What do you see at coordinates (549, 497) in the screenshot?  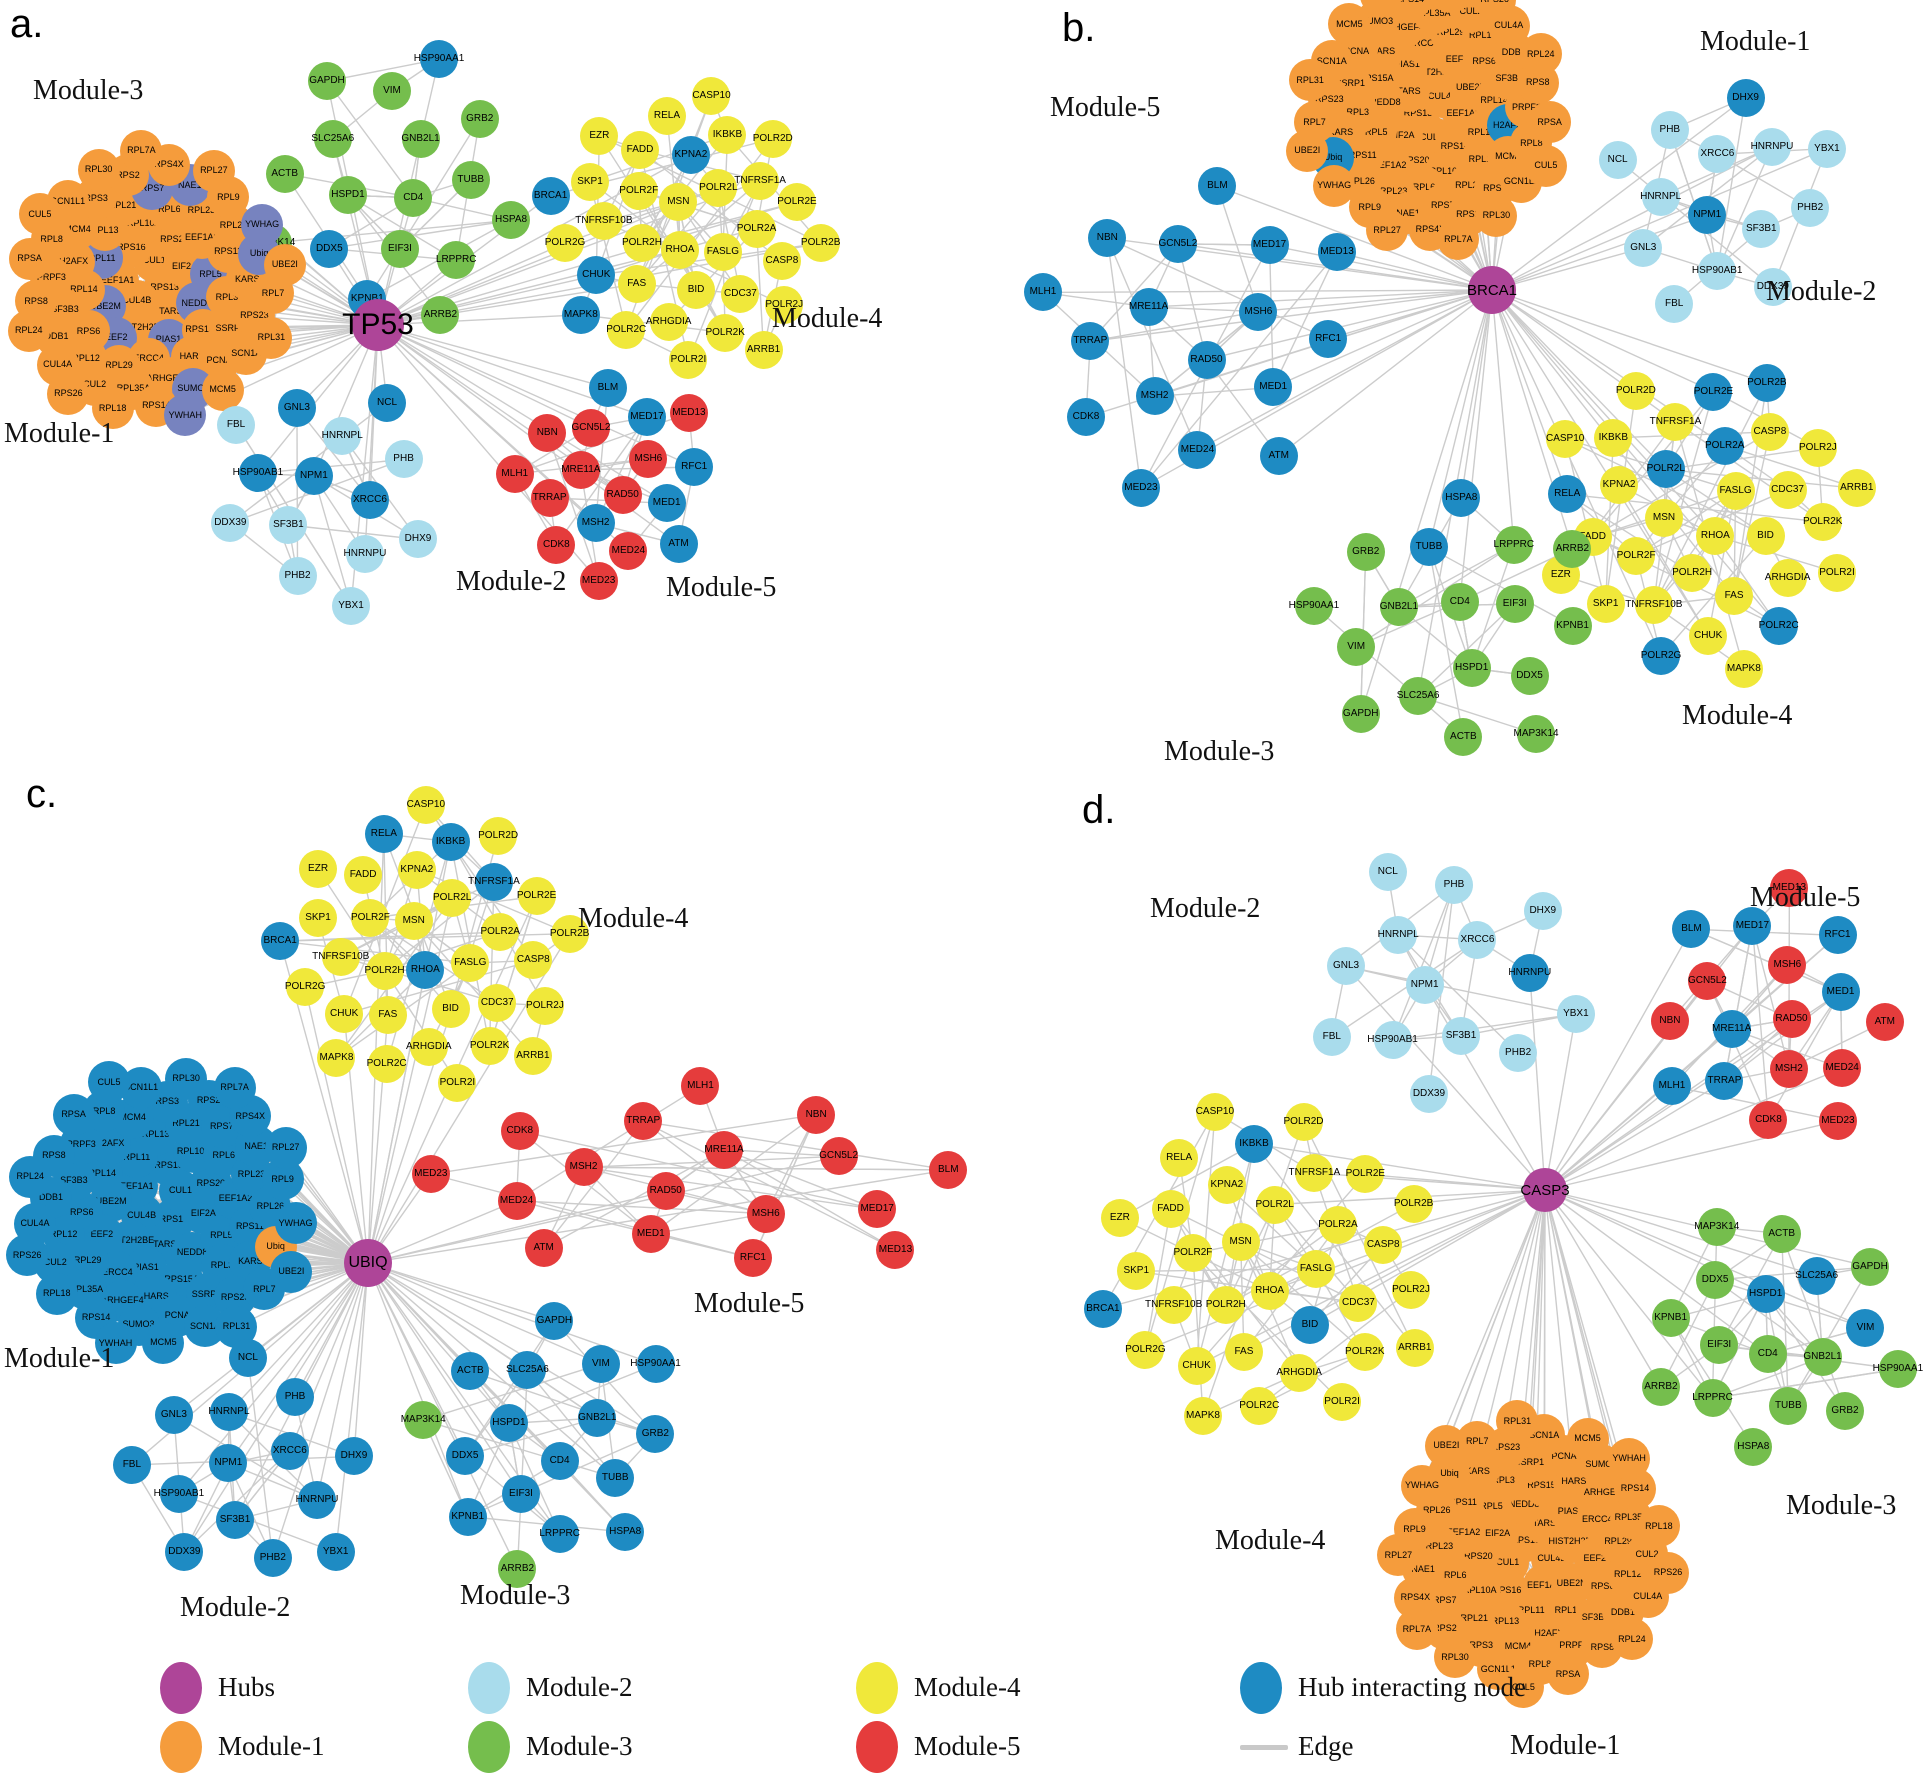 I see `node-trrap: TRRAP` at bounding box center [549, 497].